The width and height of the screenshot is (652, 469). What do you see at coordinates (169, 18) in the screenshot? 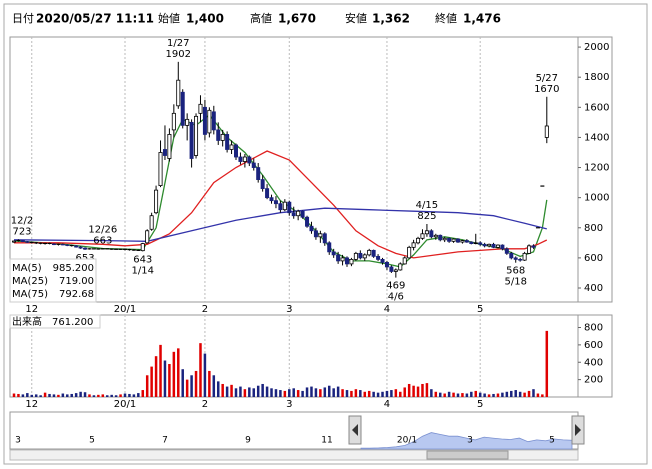
I see `header-label: 始値` at bounding box center [169, 18].